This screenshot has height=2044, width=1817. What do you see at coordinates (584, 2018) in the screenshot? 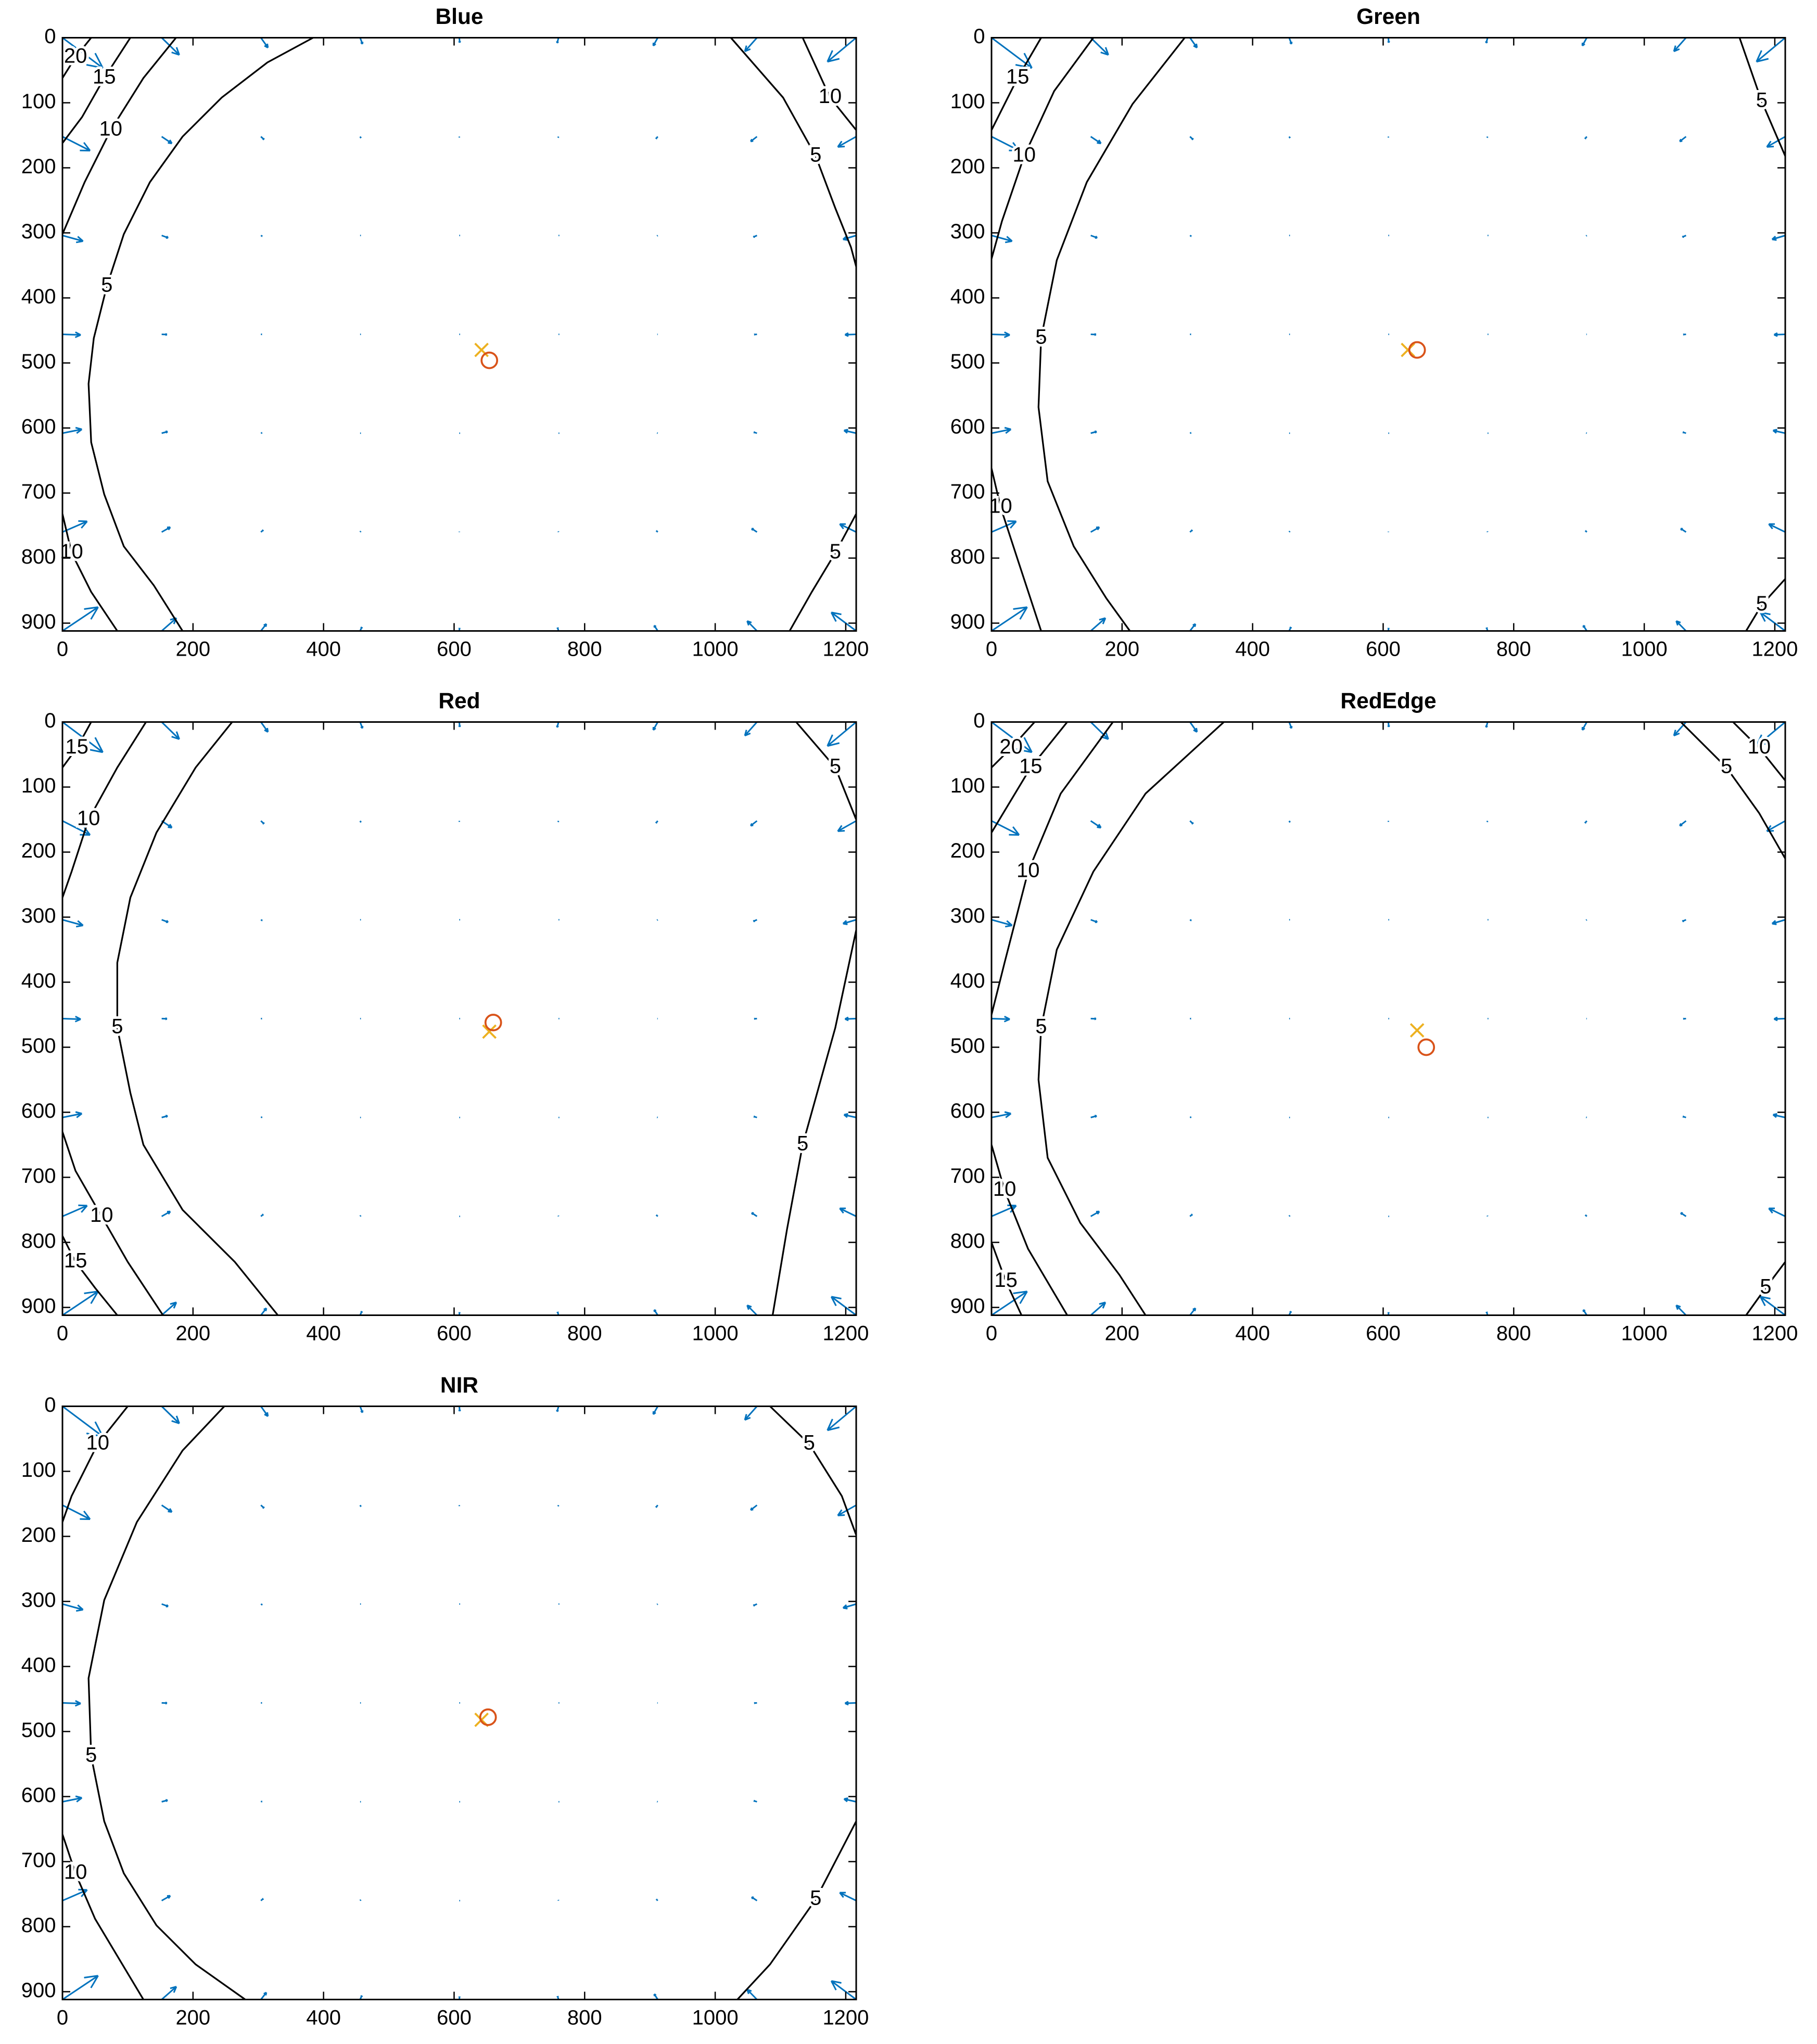
I see `x-tick-label: 800` at bounding box center [584, 2018].